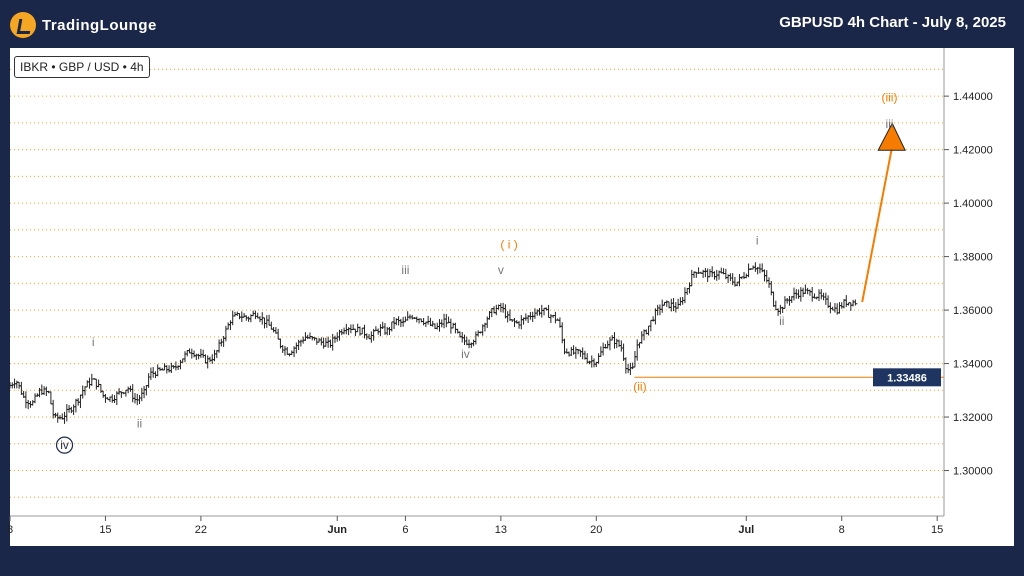 Image resolution: width=1024 pixels, height=576 pixels. What do you see at coordinates (405, 530) in the screenshot?
I see `x-tick-label: 6` at bounding box center [405, 530].